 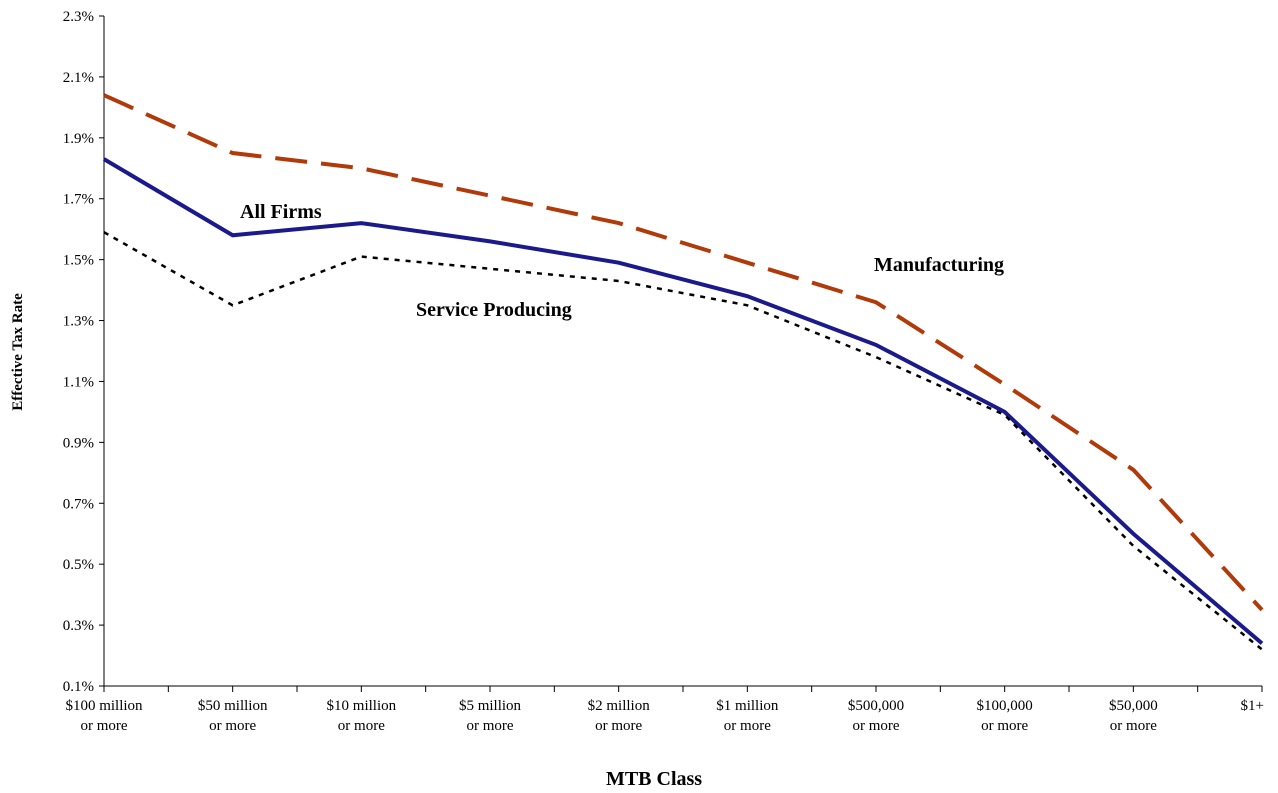 I want to click on series-label-service-producing: Service Producing, so click(x=494, y=310).